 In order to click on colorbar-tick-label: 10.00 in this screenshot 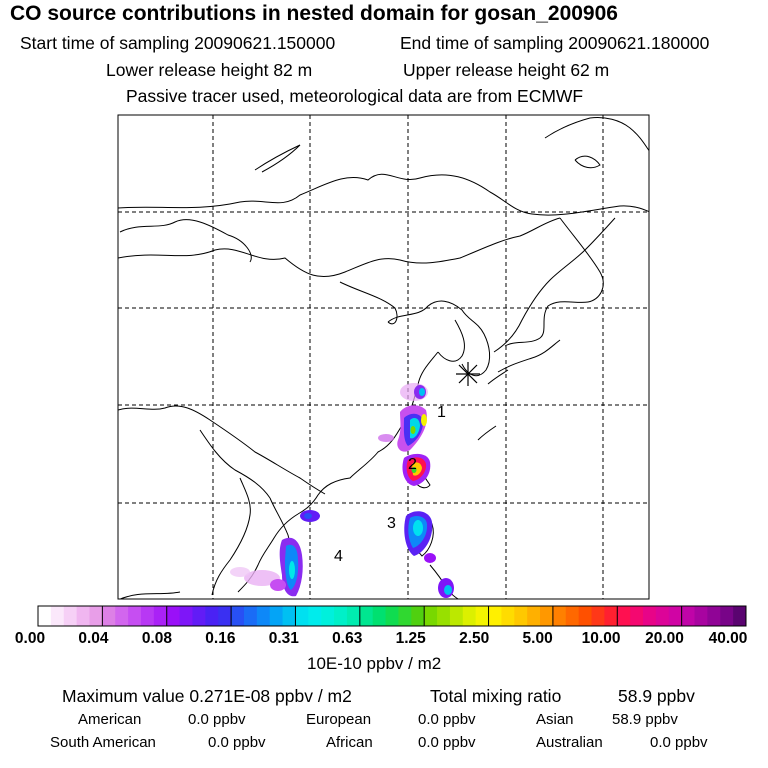, I will do `click(601, 638)`.